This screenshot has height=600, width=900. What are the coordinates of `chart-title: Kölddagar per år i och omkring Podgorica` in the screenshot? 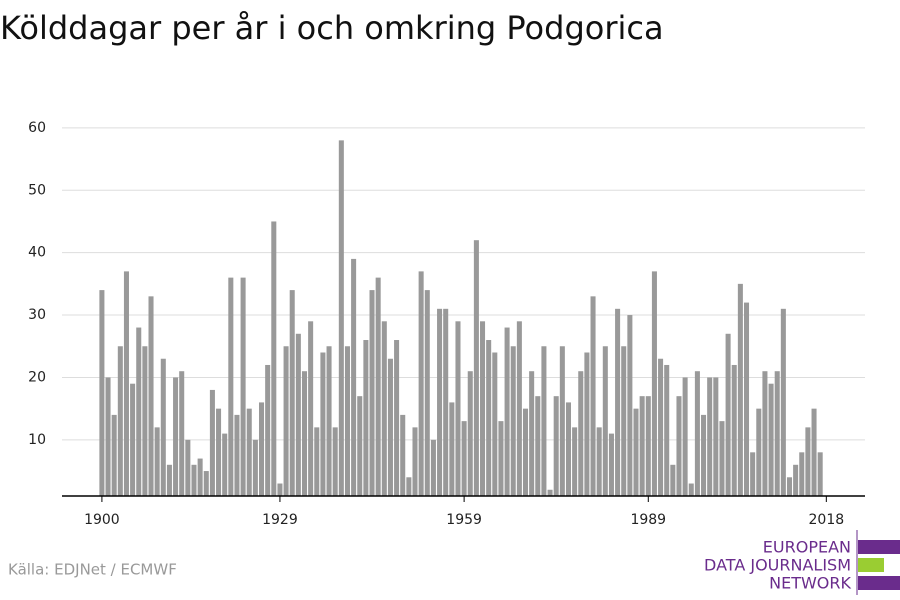 It's located at (332, 28).